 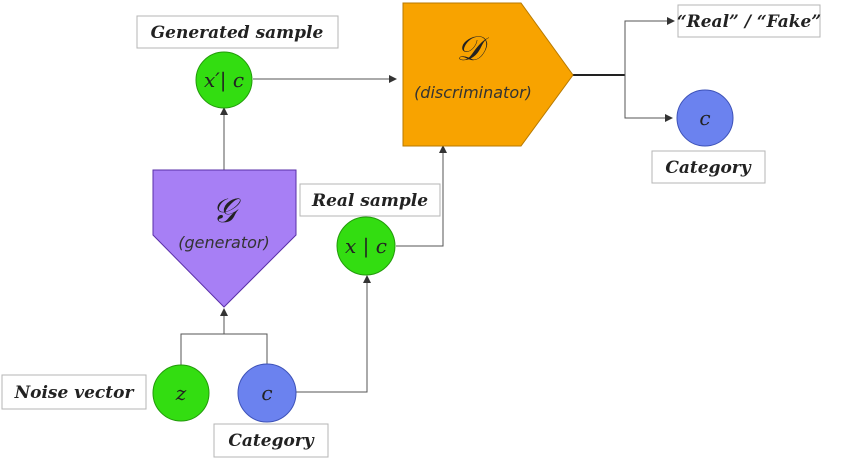 What do you see at coordinates (333, 334) in the screenshot?
I see `arrow-category-to-real` at bounding box center [333, 334].